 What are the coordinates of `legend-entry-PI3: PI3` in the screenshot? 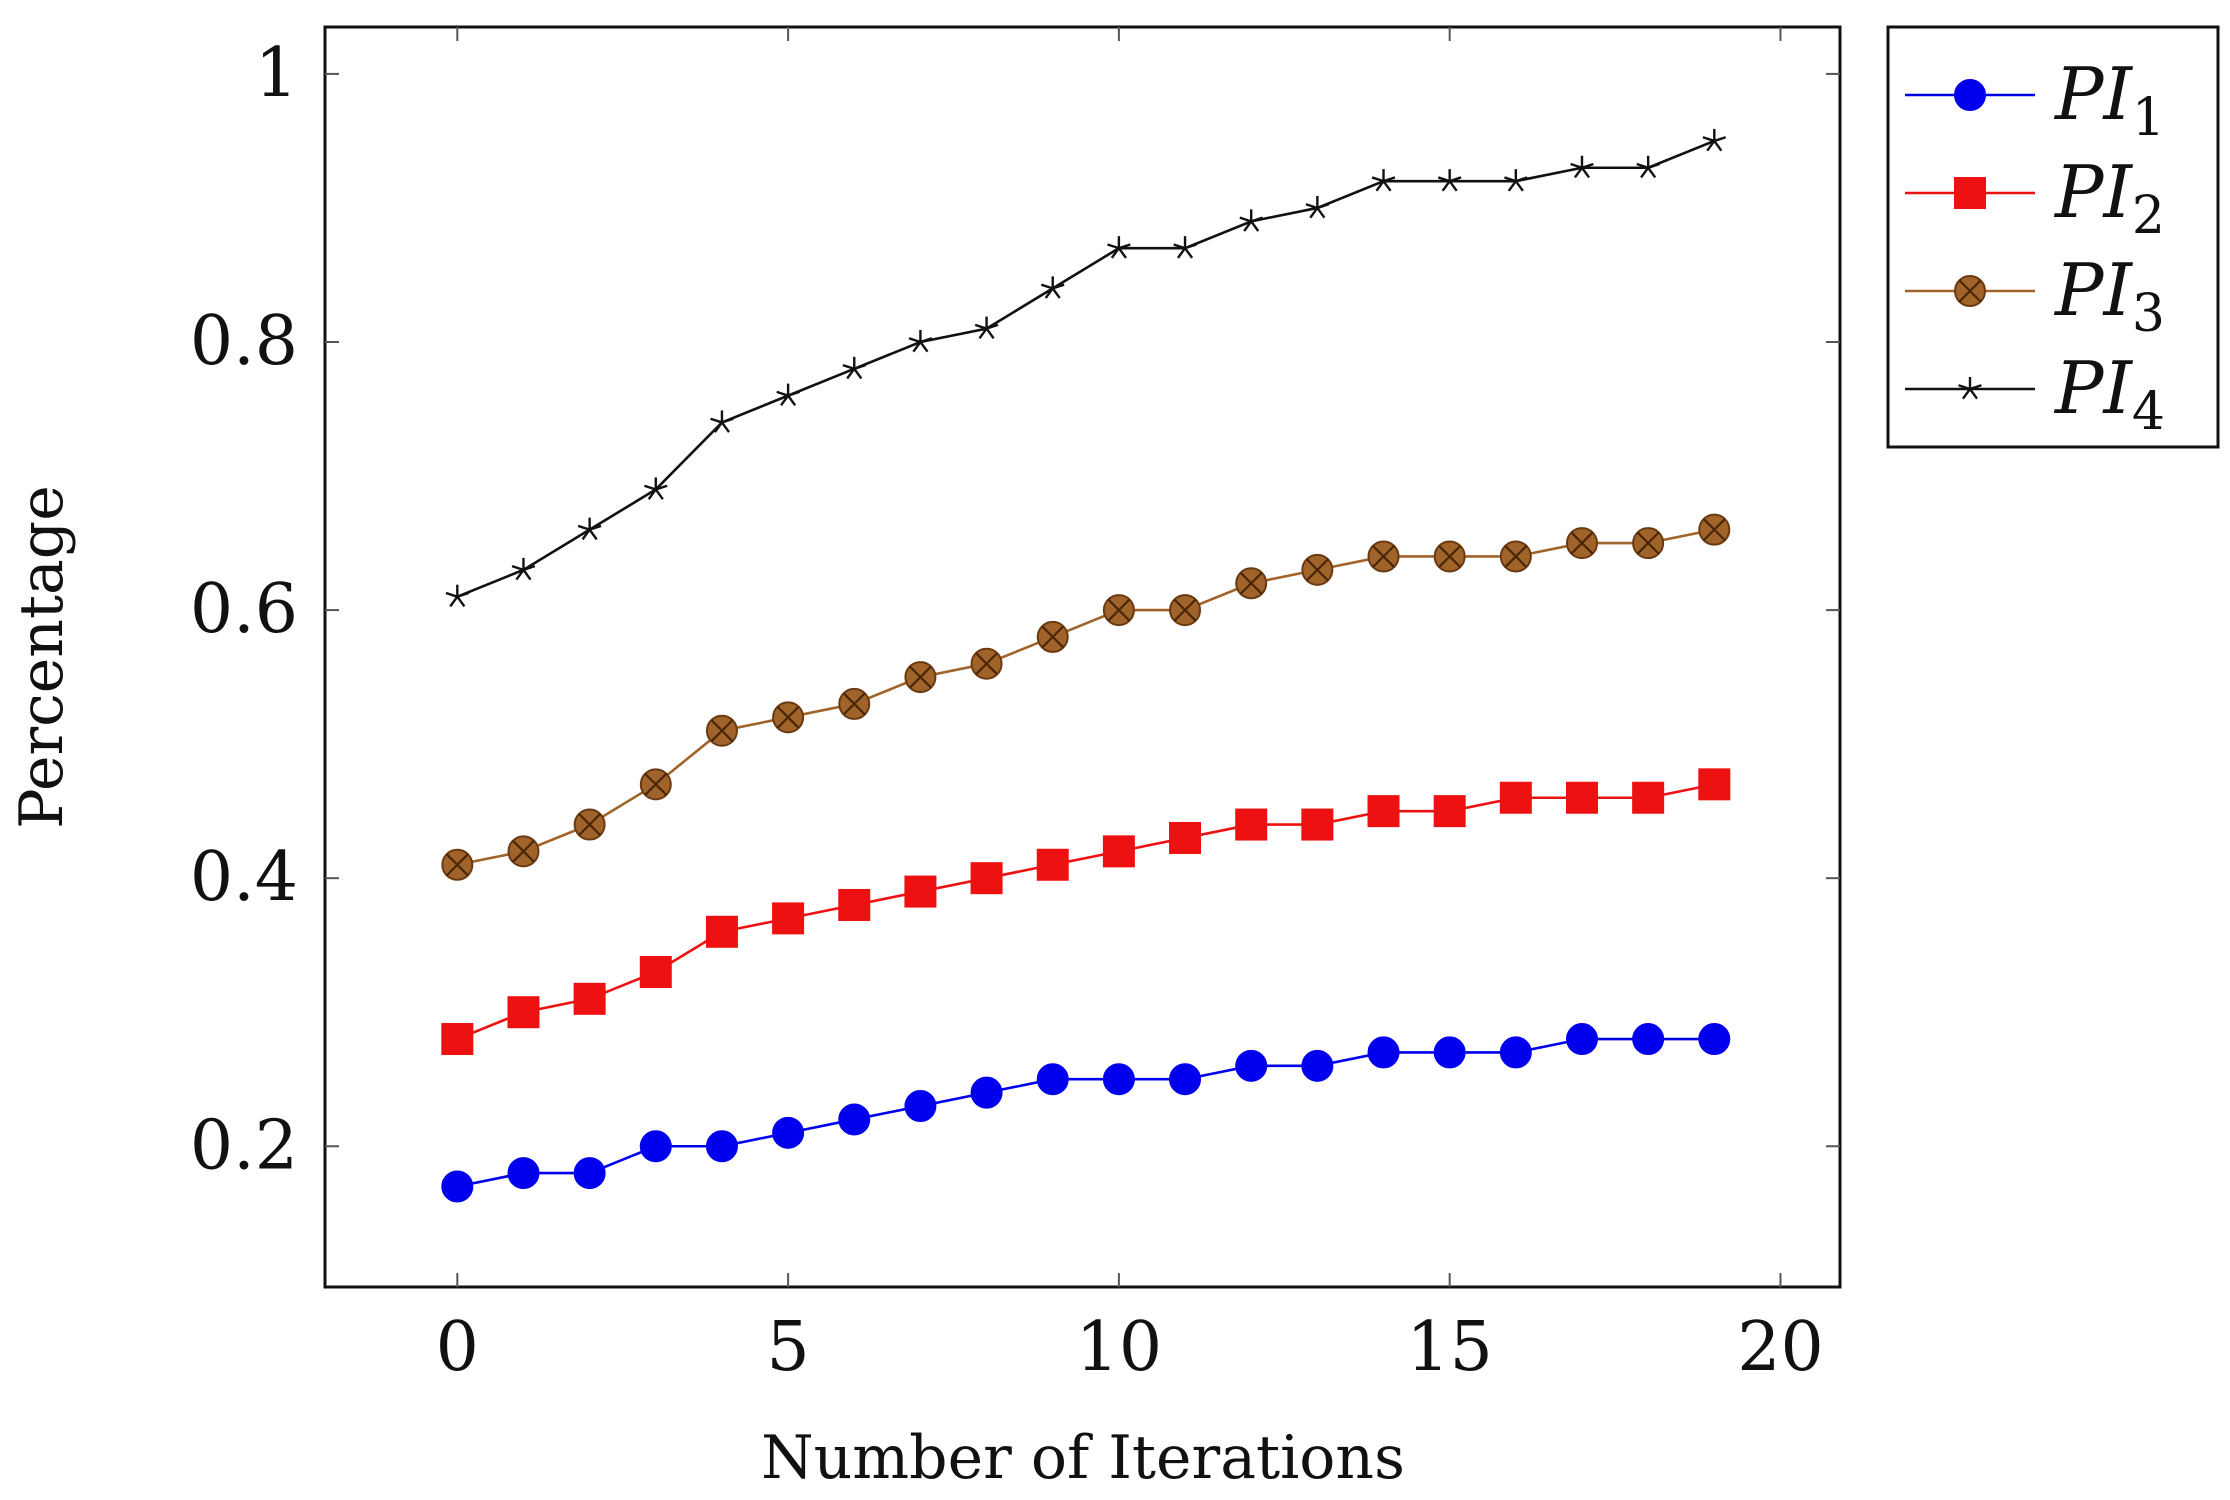 It's located at (2035, 296).